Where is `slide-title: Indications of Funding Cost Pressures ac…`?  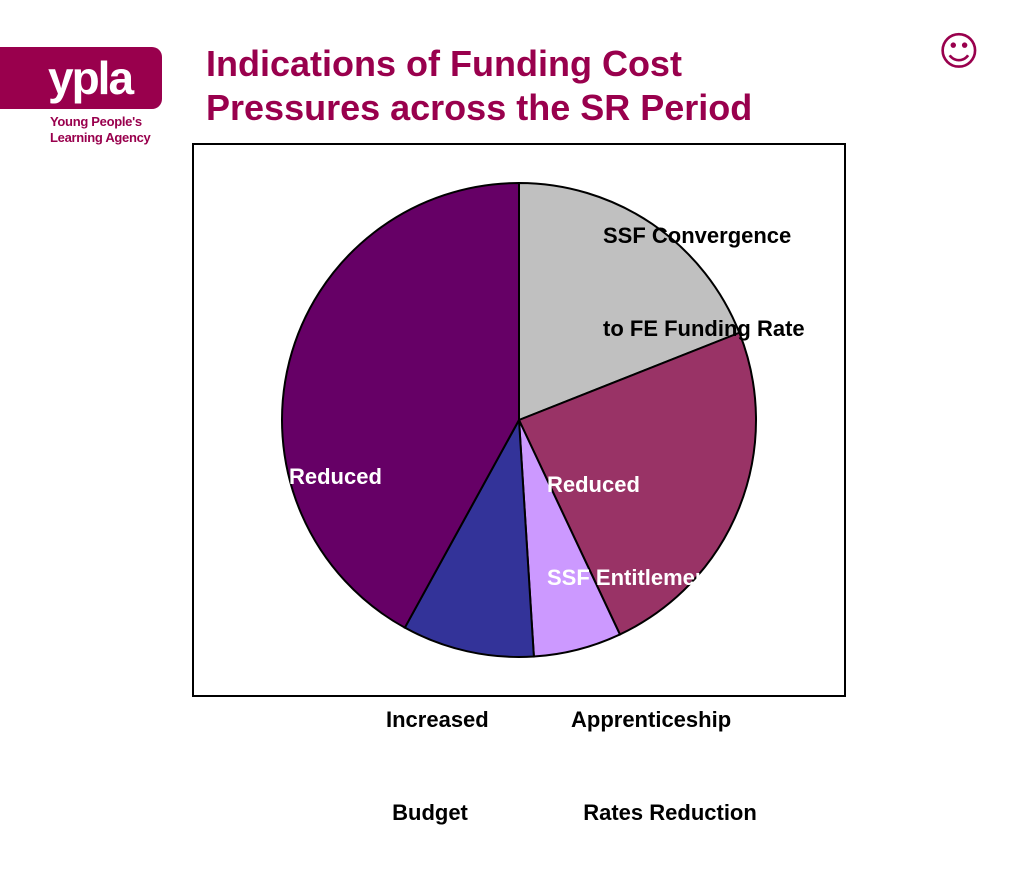 slide-title: Indications of Funding Cost Pressures ac… is located at coordinates (479, 86).